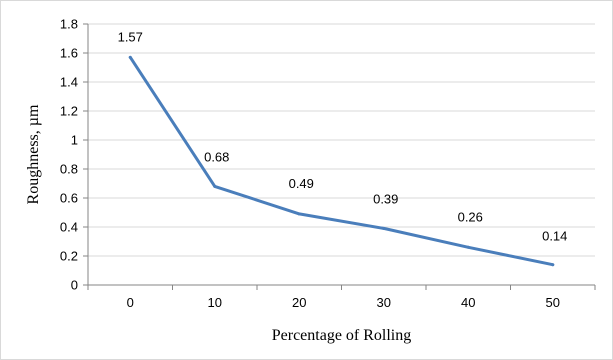 The image size is (613, 360). Describe the element at coordinates (69, 155) in the screenshot. I see `y-tick-labels: 0 0.2 0.4 0.6 0.8 1 1.2 1.4 1.6 1.8` at that location.